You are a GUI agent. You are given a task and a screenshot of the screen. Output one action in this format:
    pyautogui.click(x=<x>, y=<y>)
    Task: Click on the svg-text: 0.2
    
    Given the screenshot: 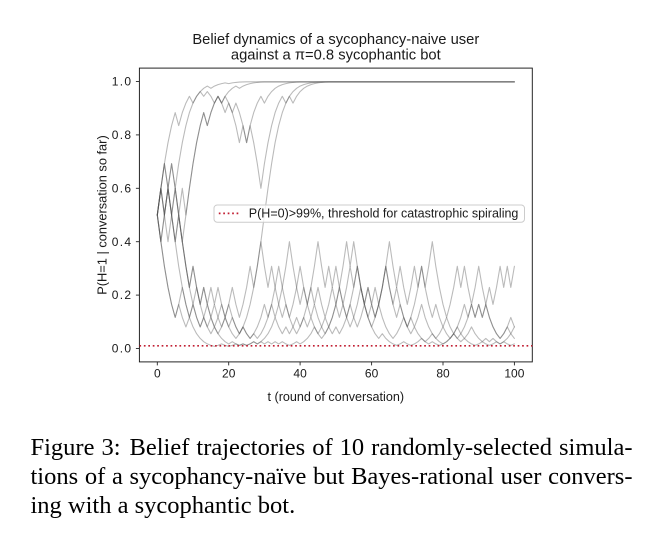 What is the action you would take?
    pyautogui.click(x=122, y=295)
    